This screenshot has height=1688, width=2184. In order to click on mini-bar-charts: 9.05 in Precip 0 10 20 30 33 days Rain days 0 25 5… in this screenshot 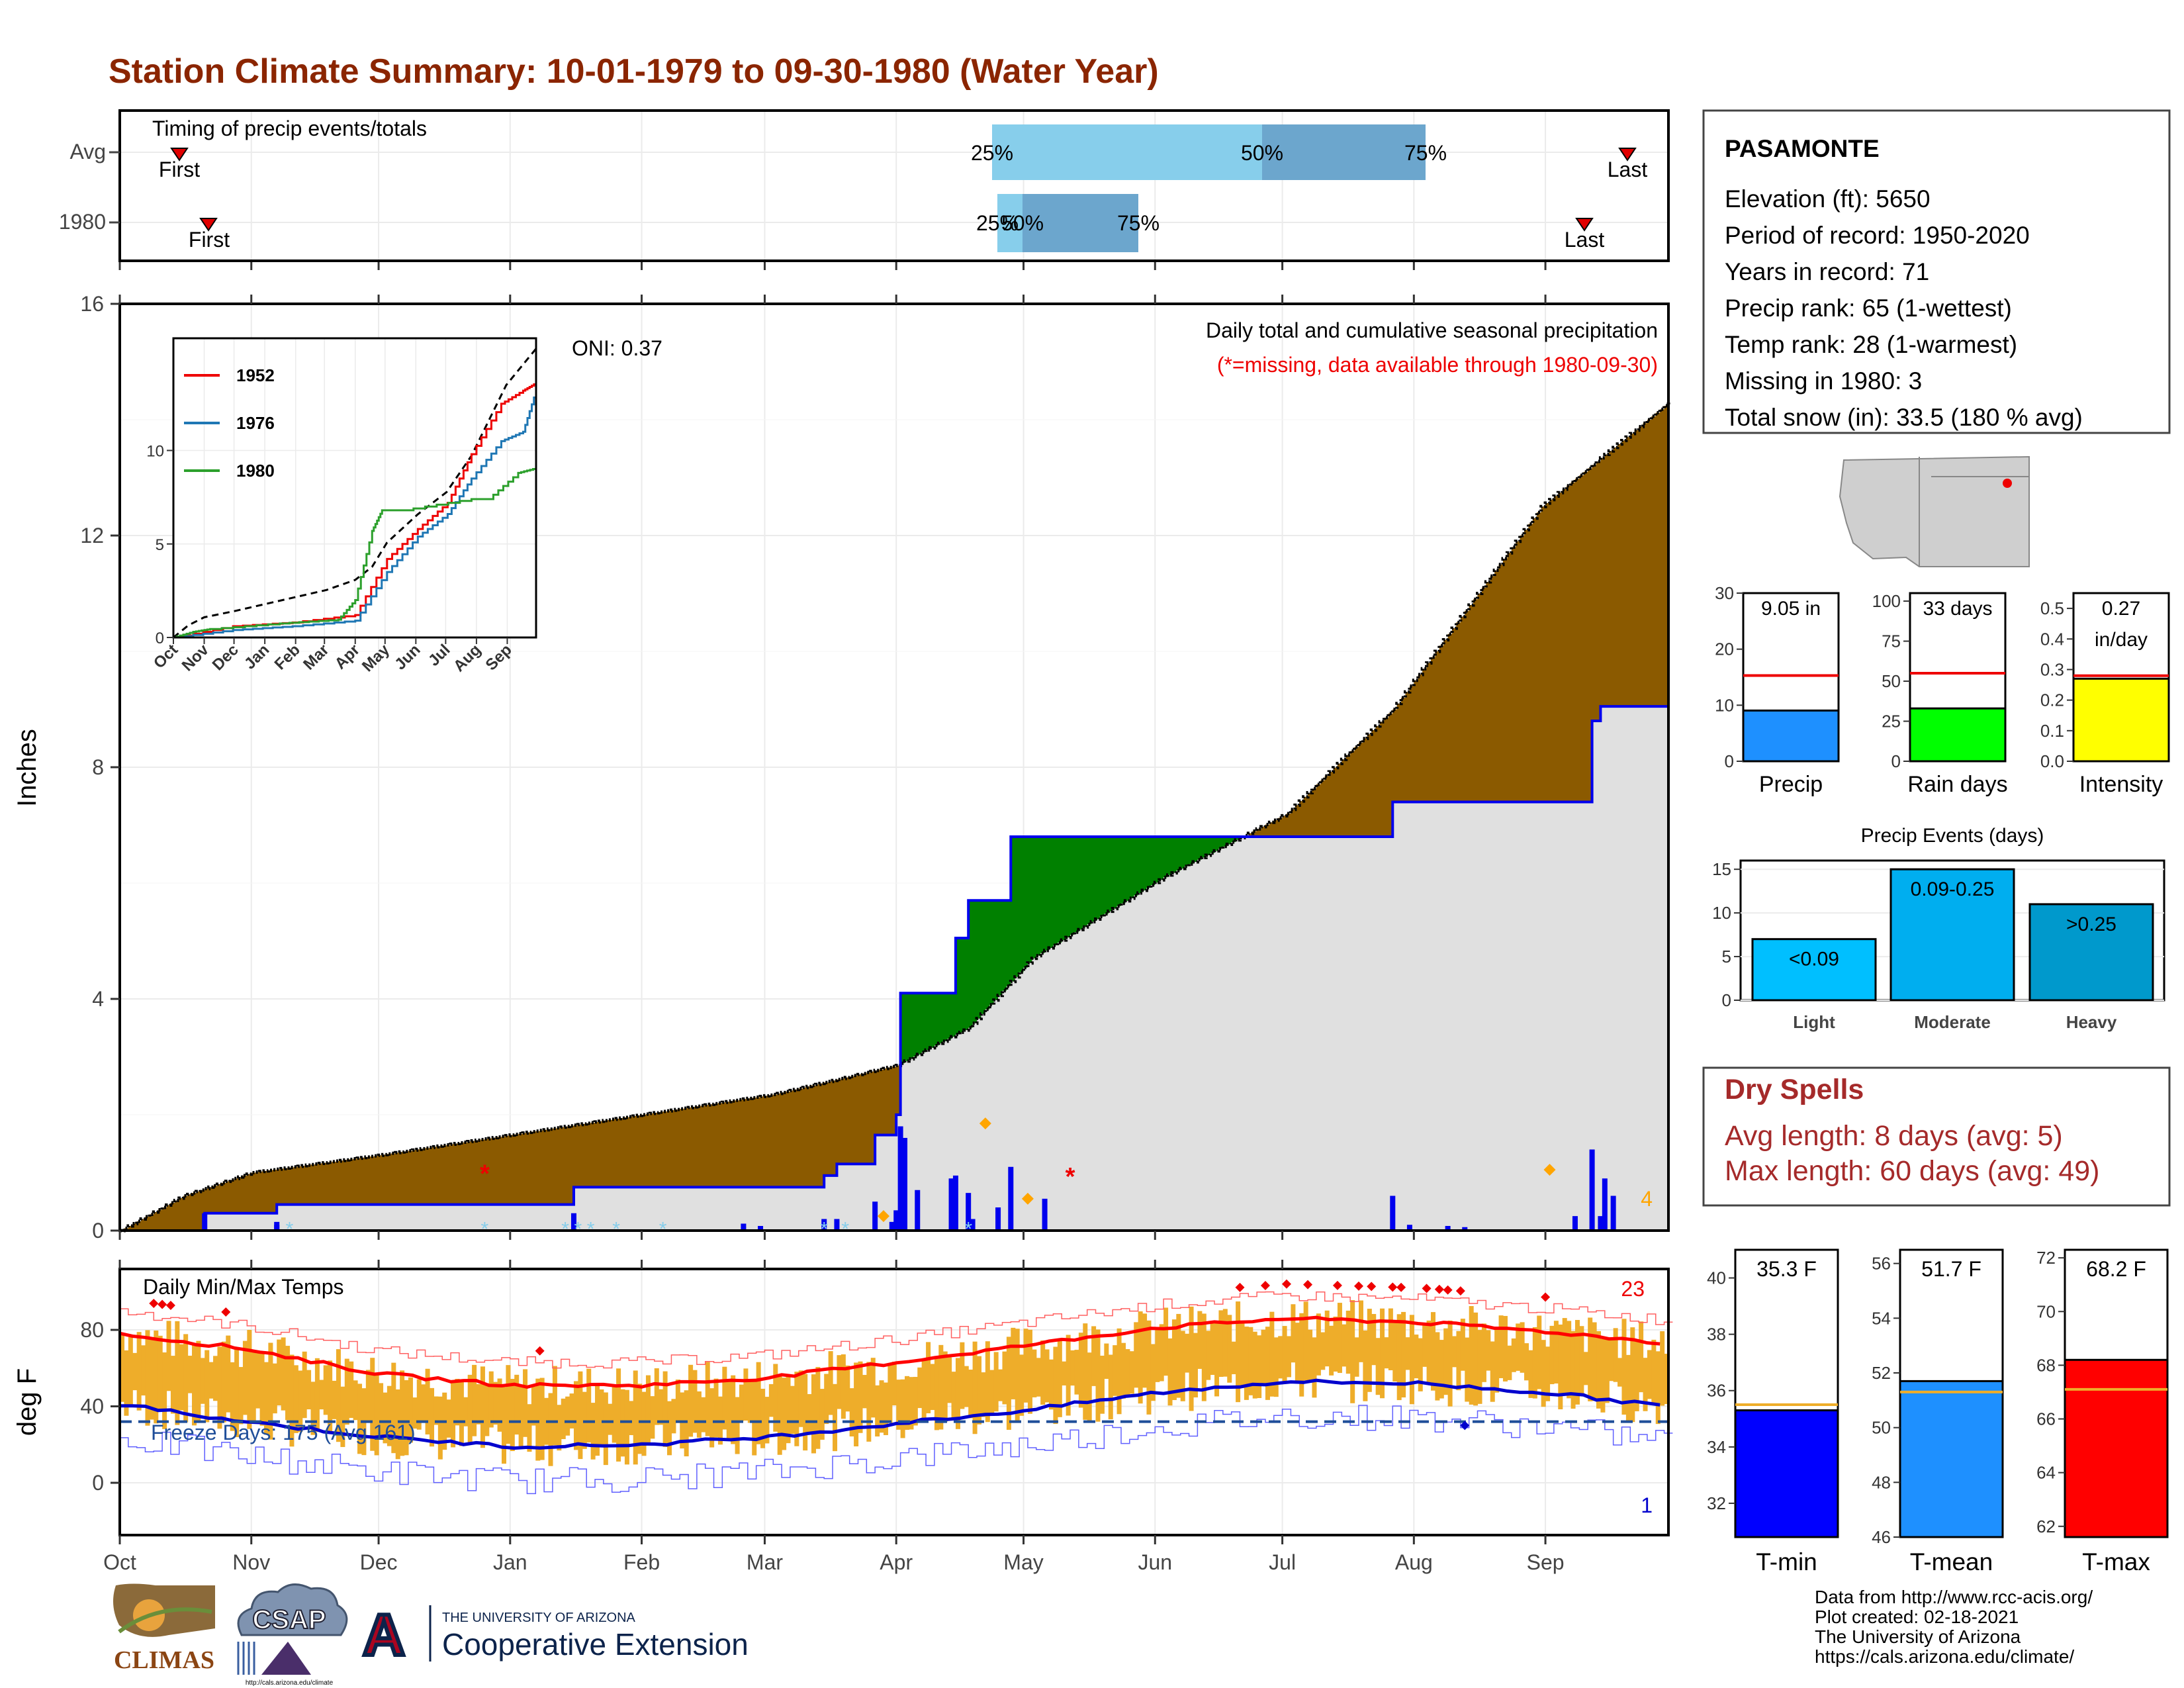, I will do `click(1942, 690)`.